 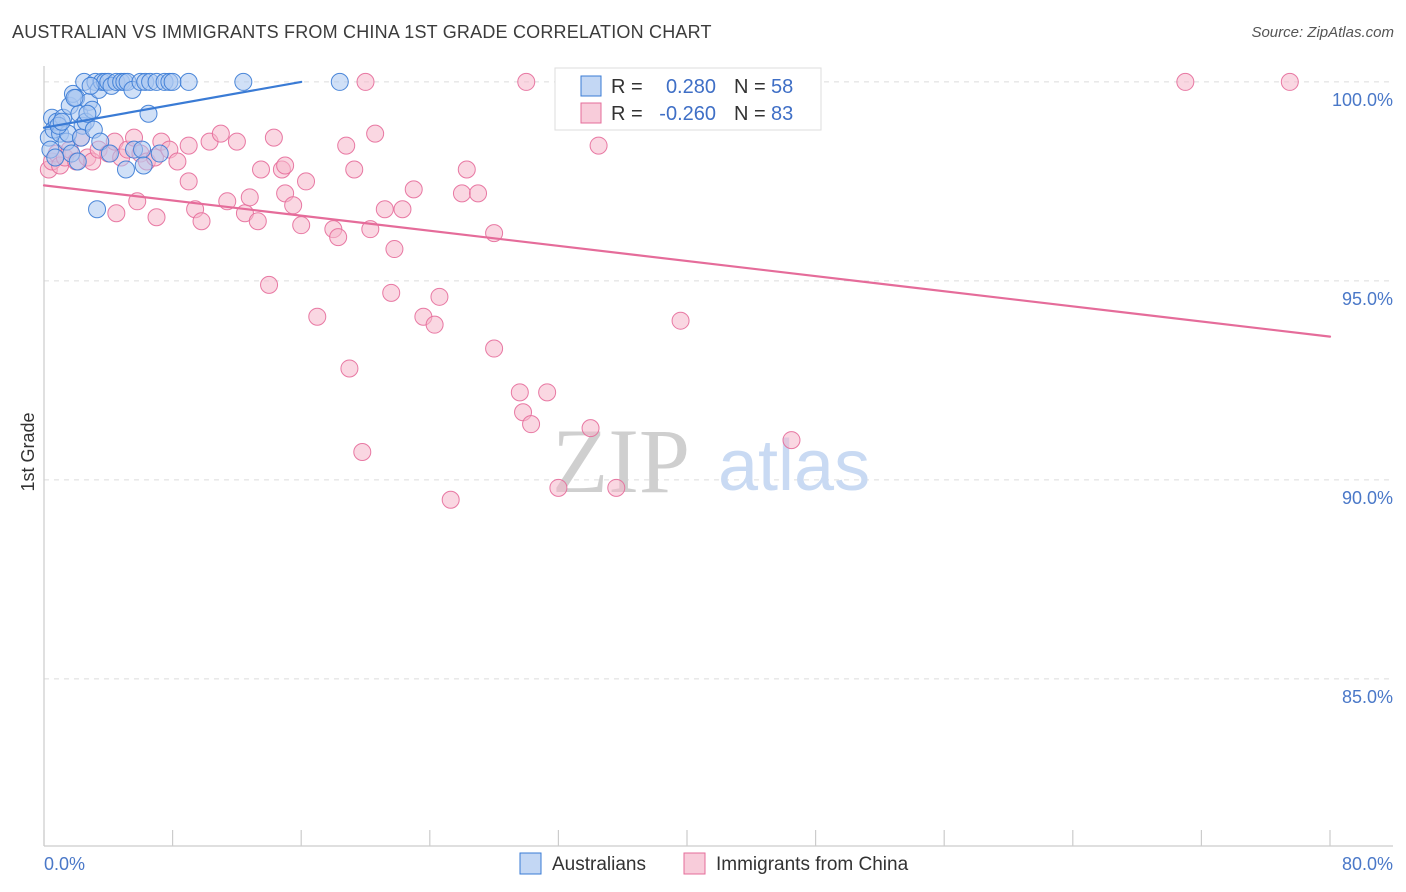 What do you see at coordinates (750, 114) in the screenshot?
I see `legend-n-label-2: N =` at bounding box center [750, 114].